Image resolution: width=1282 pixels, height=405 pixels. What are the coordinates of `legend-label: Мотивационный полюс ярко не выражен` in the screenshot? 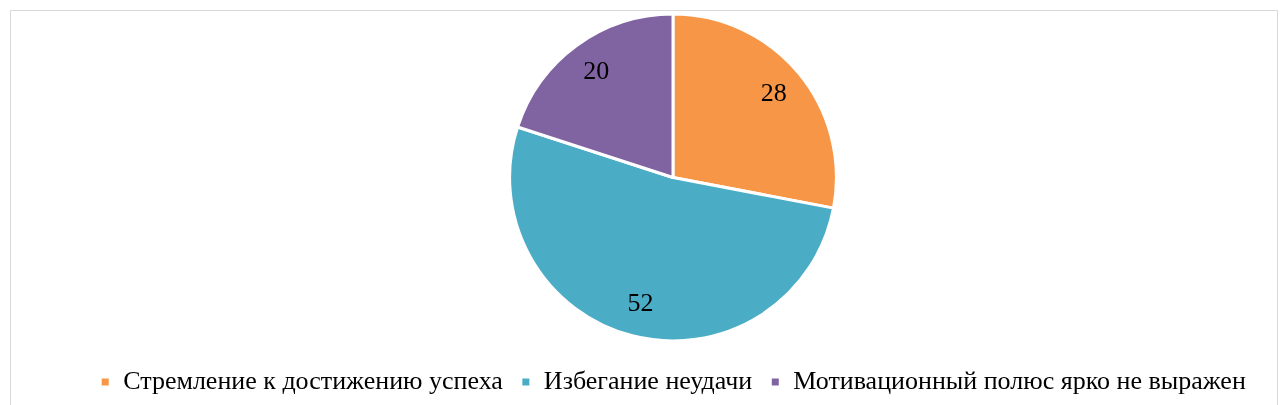 It's located at (1019, 380).